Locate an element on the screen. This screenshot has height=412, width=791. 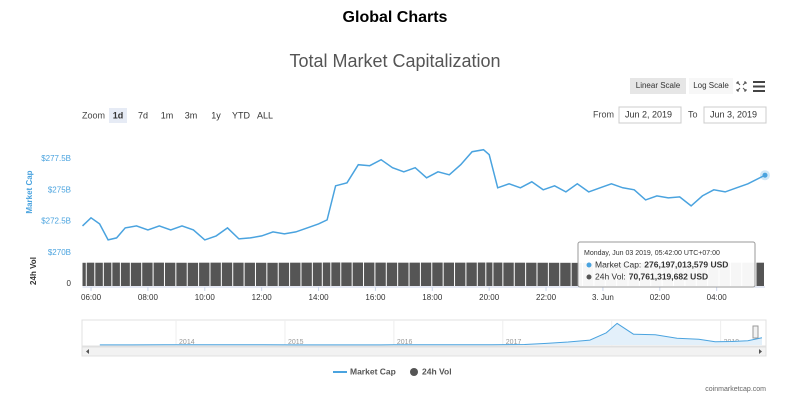
from-input is located at coordinates (650, 115).